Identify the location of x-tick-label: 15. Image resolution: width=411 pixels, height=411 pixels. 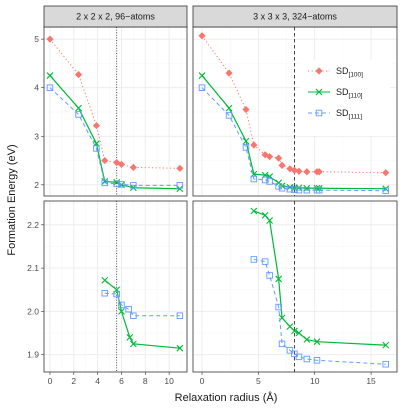
(371, 381).